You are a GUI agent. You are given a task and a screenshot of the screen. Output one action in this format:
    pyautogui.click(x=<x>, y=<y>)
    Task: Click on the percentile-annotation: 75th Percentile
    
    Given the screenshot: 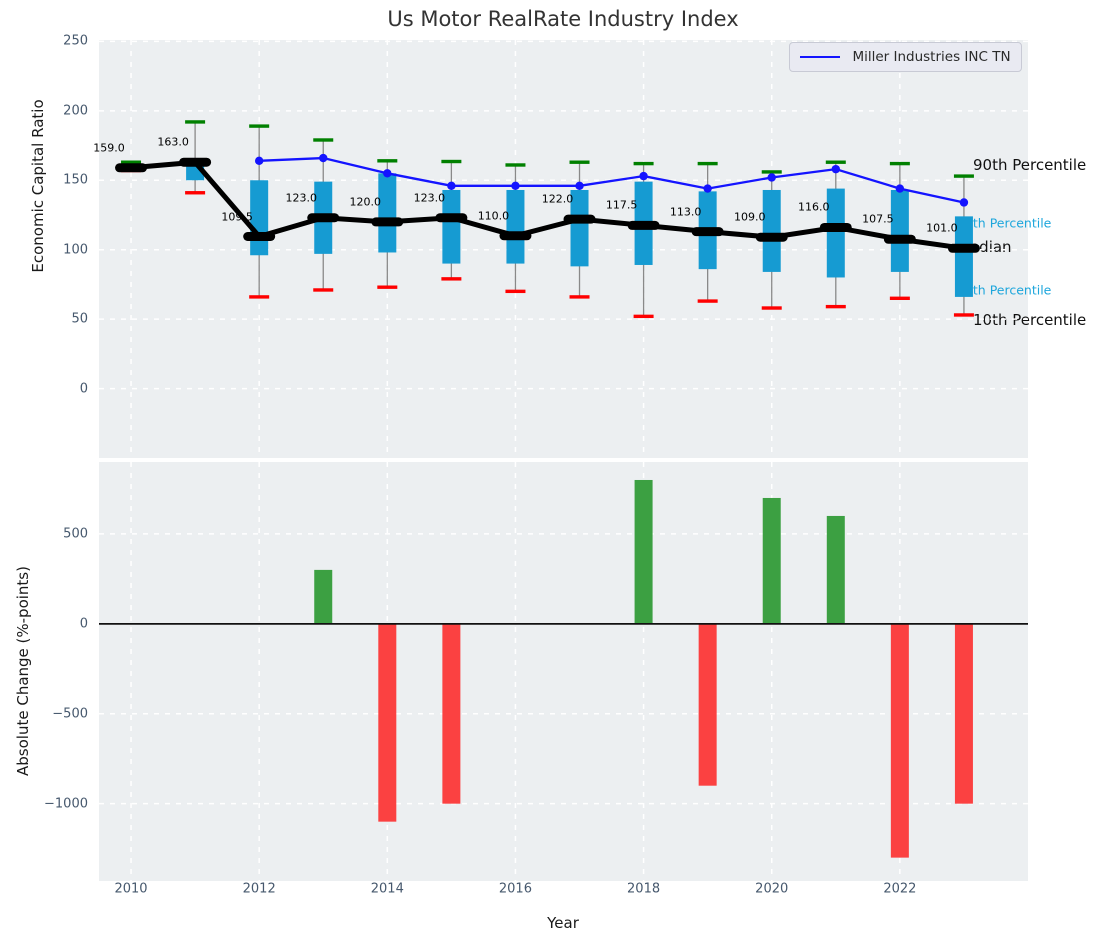 What is the action you would take?
    pyautogui.click(x=1004, y=223)
    